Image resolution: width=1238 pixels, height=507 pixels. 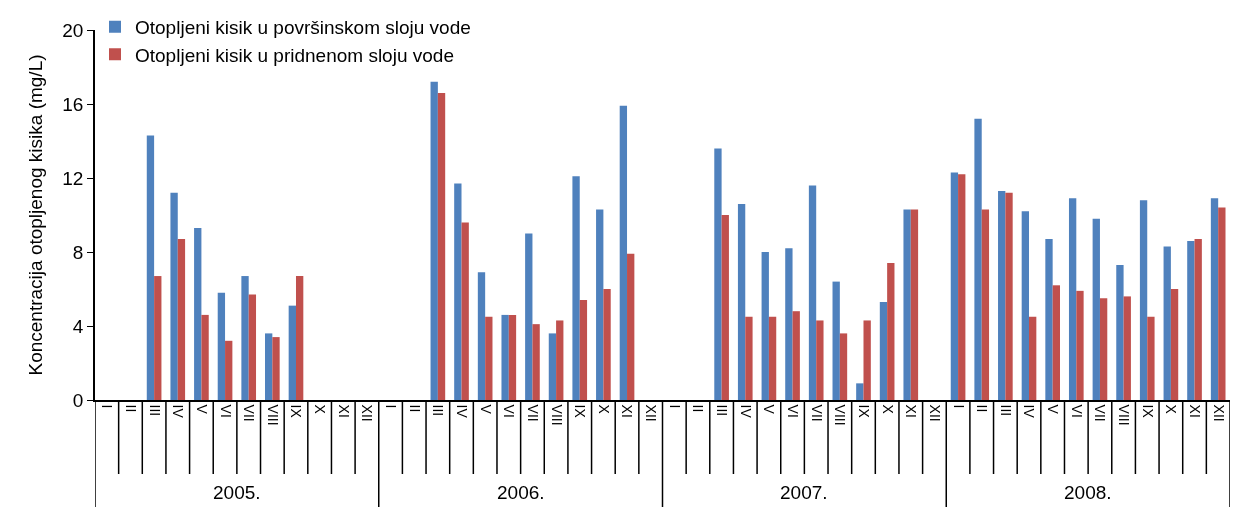 What do you see at coordinates (73, 178) in the screenshot?
I see `y-tick-label: 12` at bounding box center [73, 178].